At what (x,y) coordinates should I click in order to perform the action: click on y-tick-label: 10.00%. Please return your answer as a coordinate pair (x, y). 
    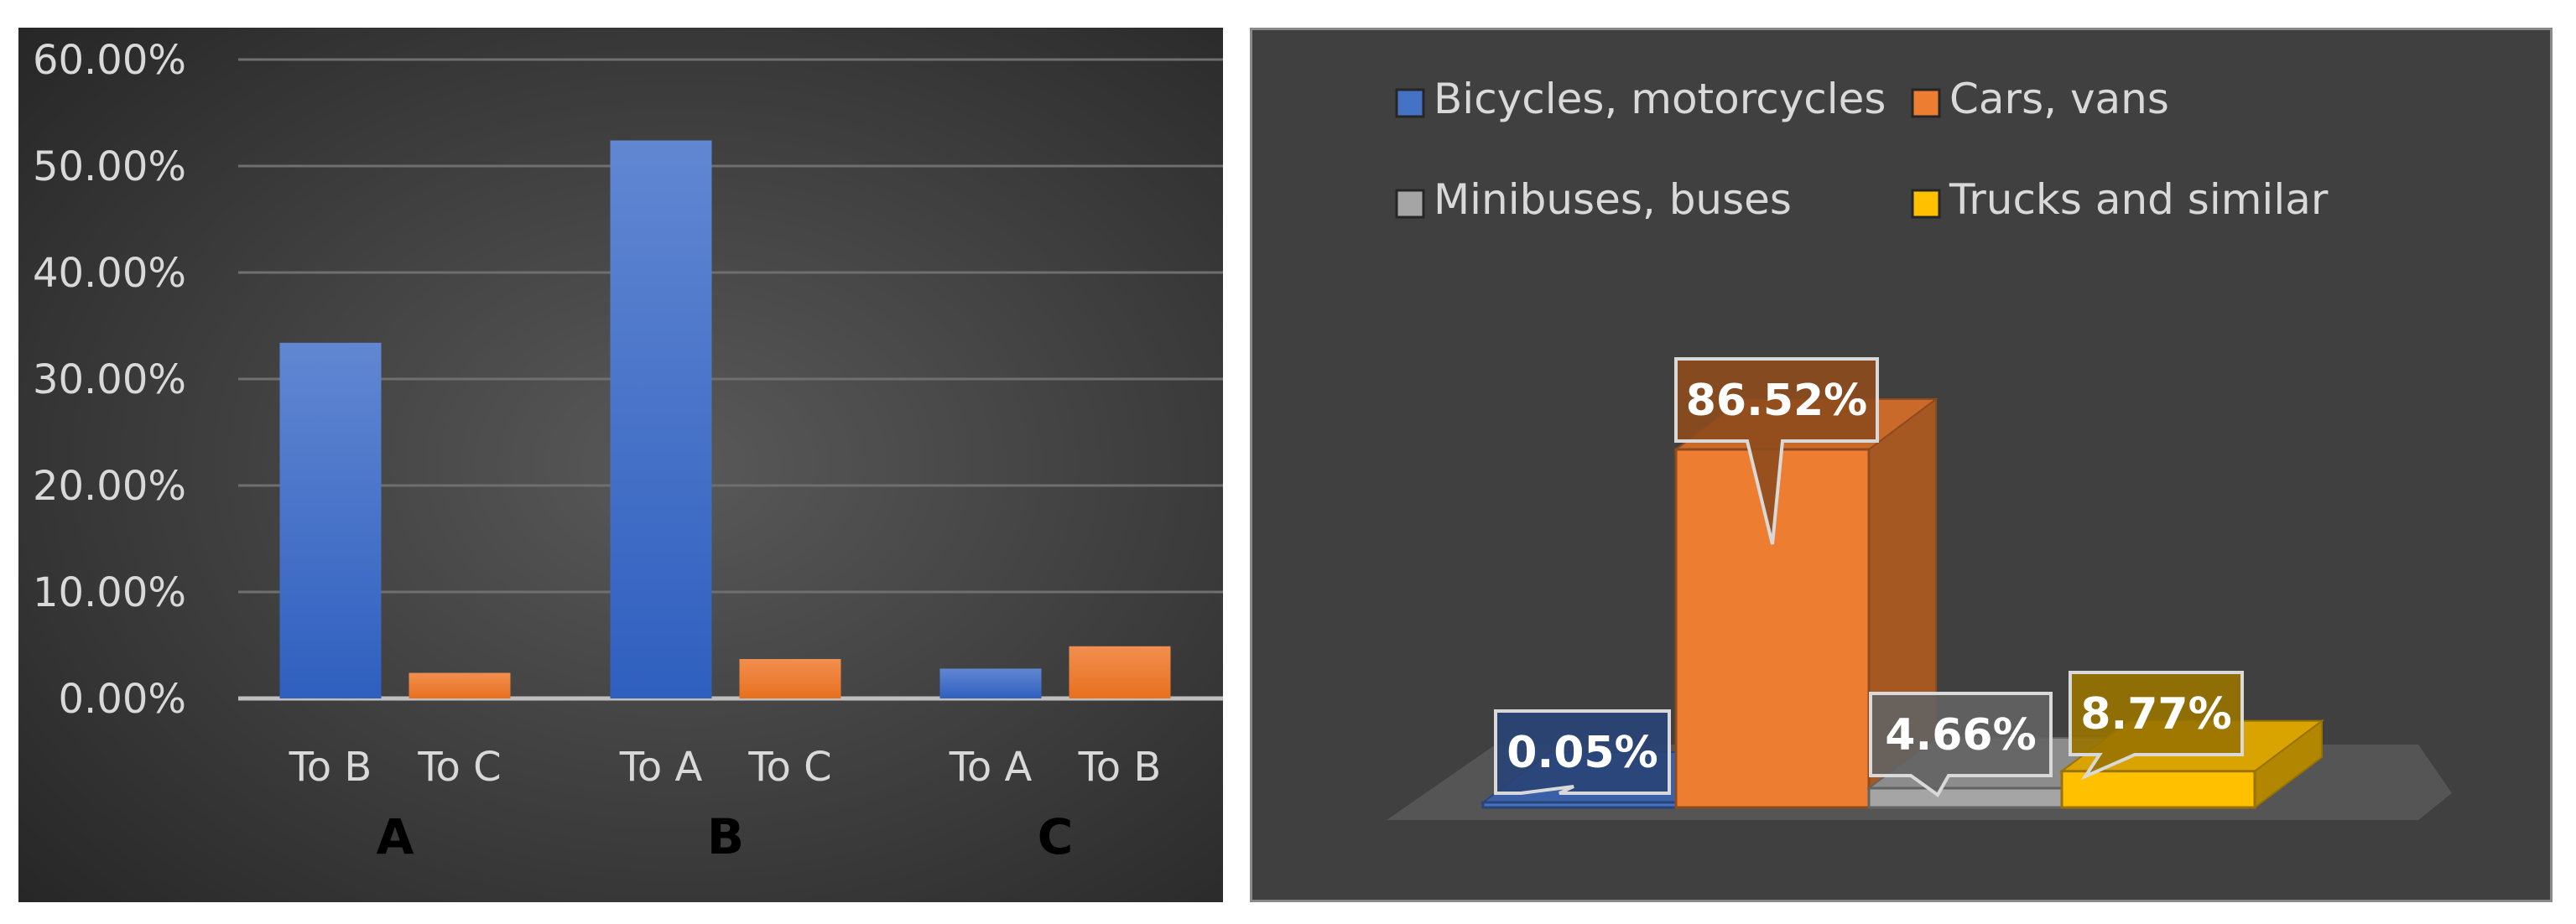
    Looking at the image, I should click on (109, 593).